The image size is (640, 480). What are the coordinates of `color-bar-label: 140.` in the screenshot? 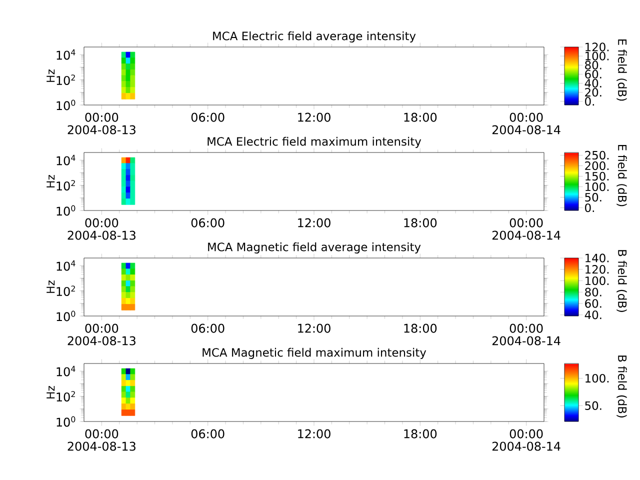 It's located at (597, 258).